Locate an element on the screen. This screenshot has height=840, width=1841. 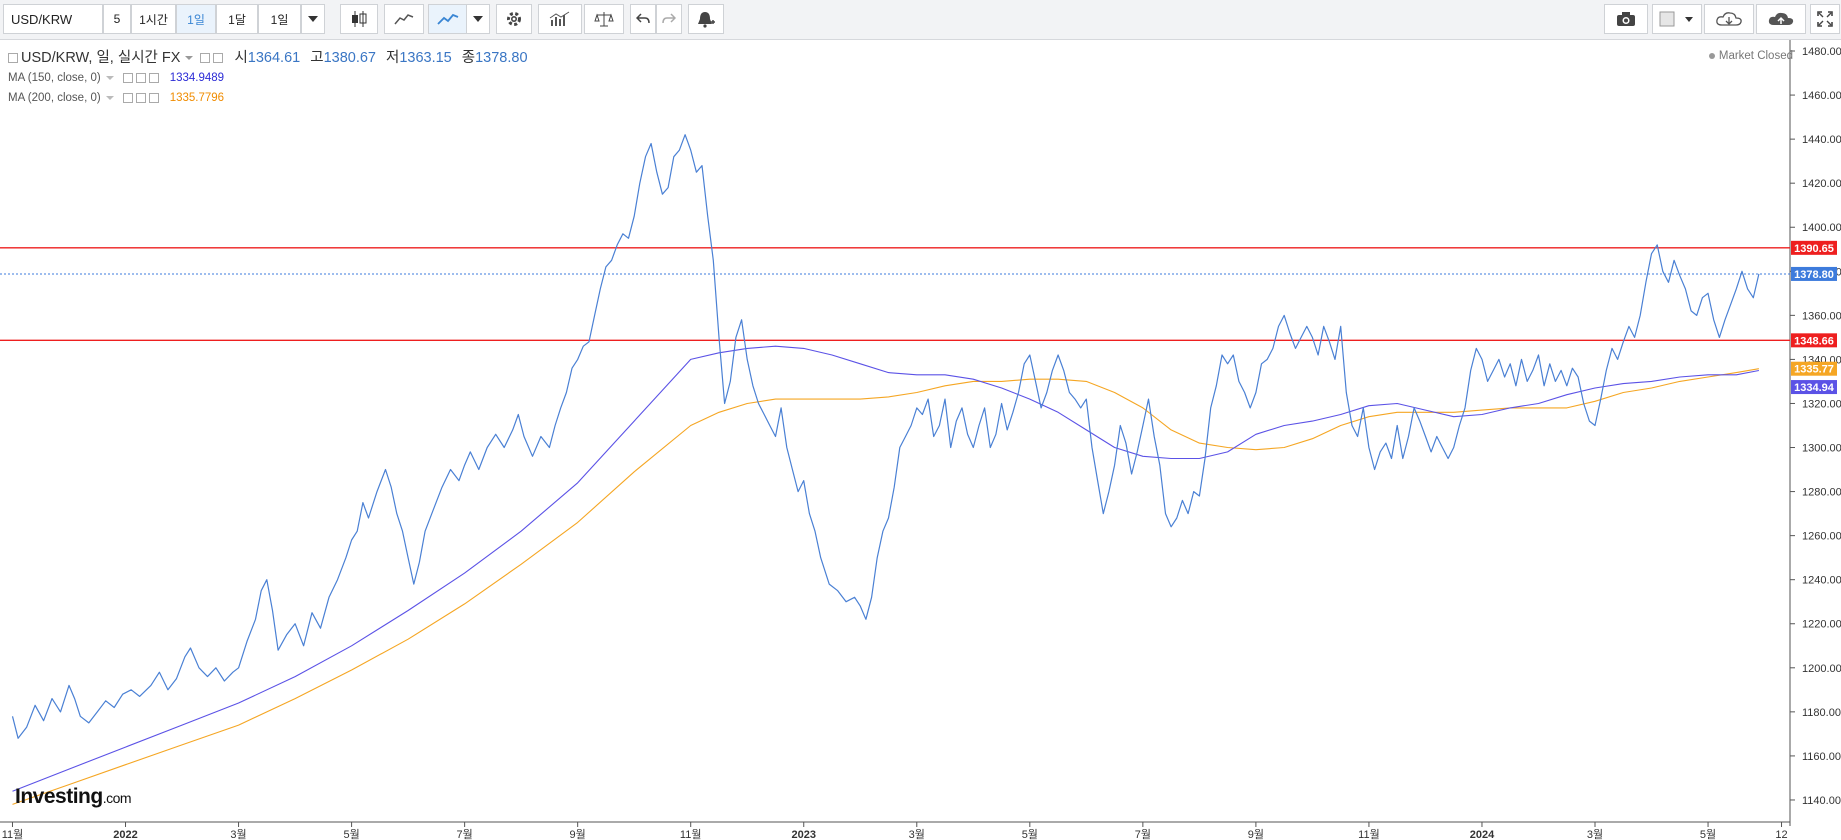
low-label: 저 is located at coordinates (392, 58).